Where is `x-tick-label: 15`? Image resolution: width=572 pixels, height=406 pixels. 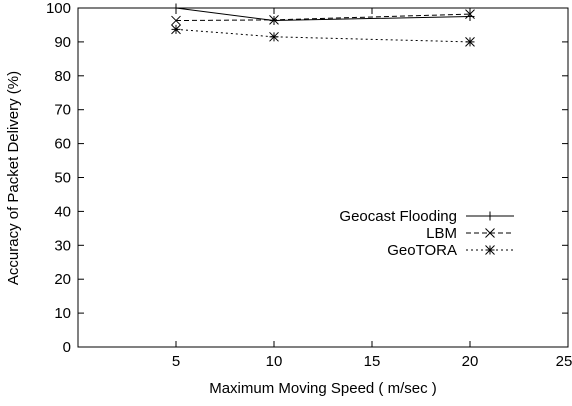
x-tick-label: 15 is located at coordinates (372, 361).